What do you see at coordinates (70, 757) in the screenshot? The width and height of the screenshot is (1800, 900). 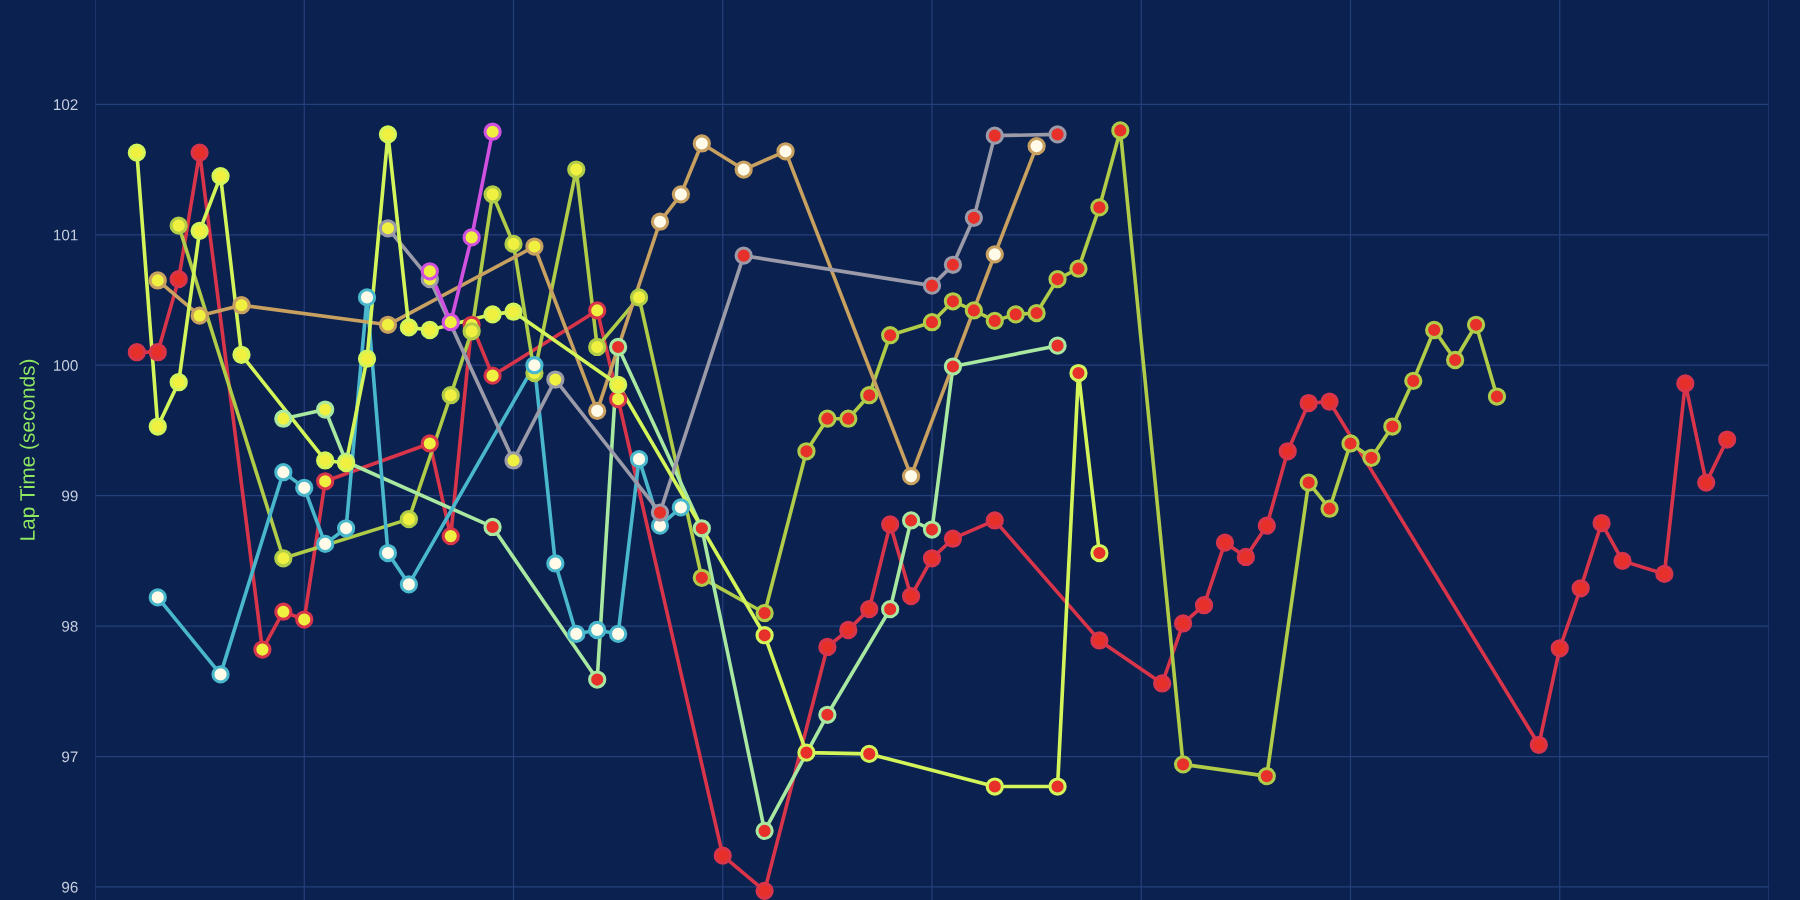 I see `y-tick-label: 97` at bounding box center [70, 757].